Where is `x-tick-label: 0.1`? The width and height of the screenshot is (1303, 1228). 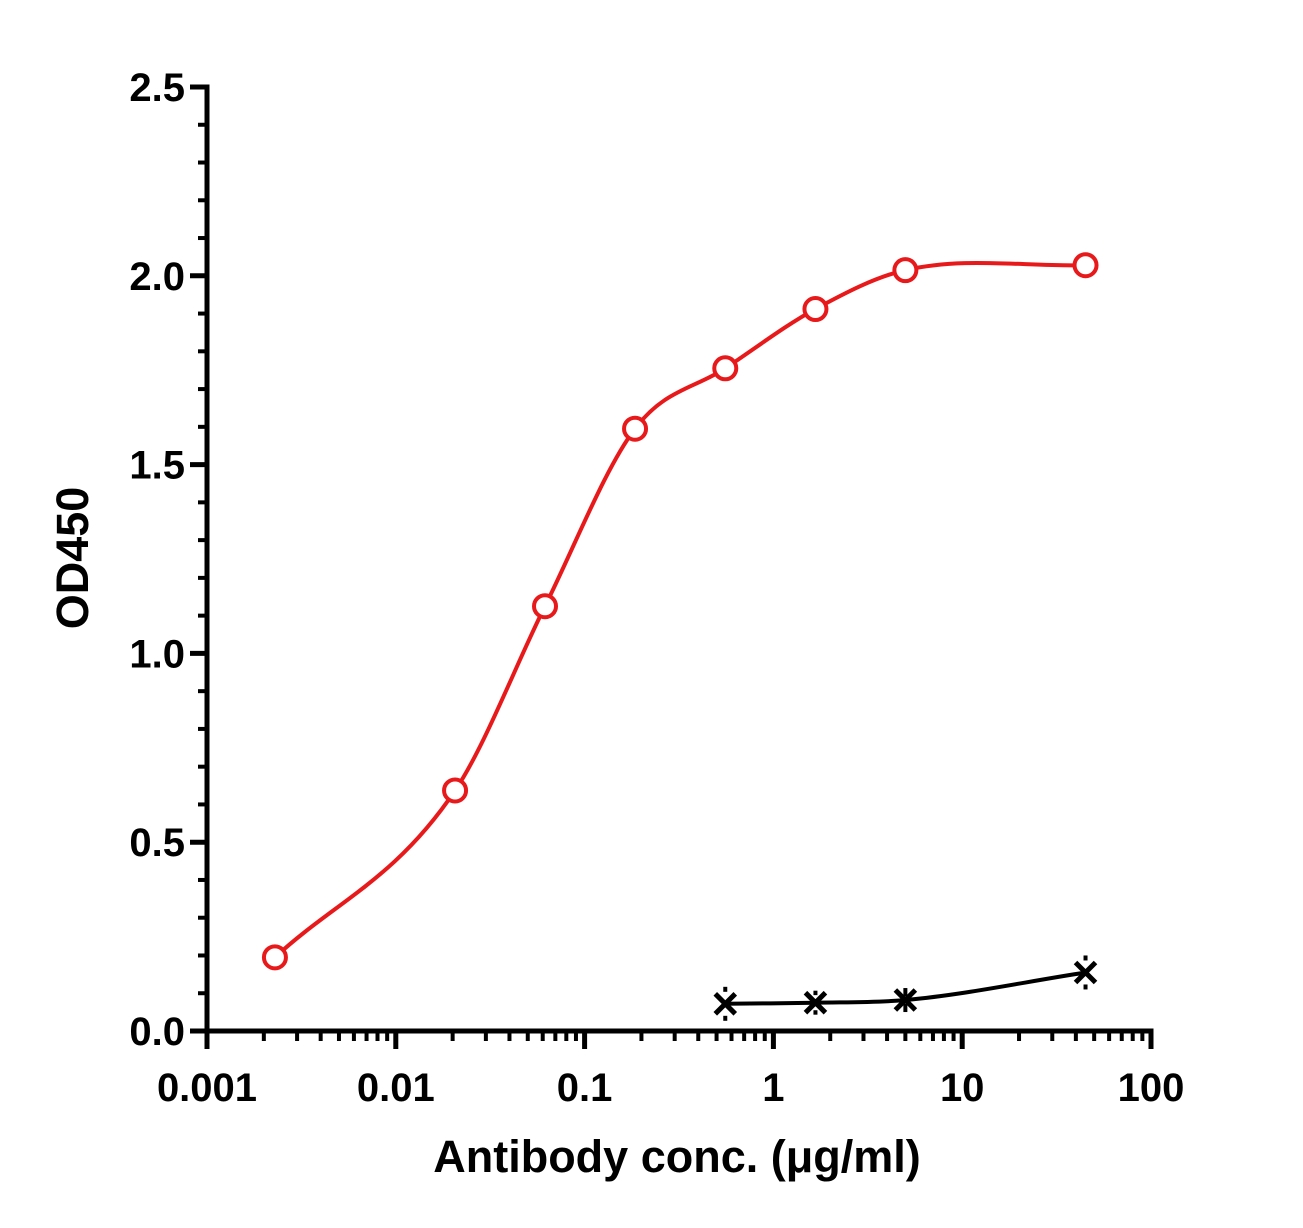
x-tick-label: 0.1 is located at coordinates (585, 1088).